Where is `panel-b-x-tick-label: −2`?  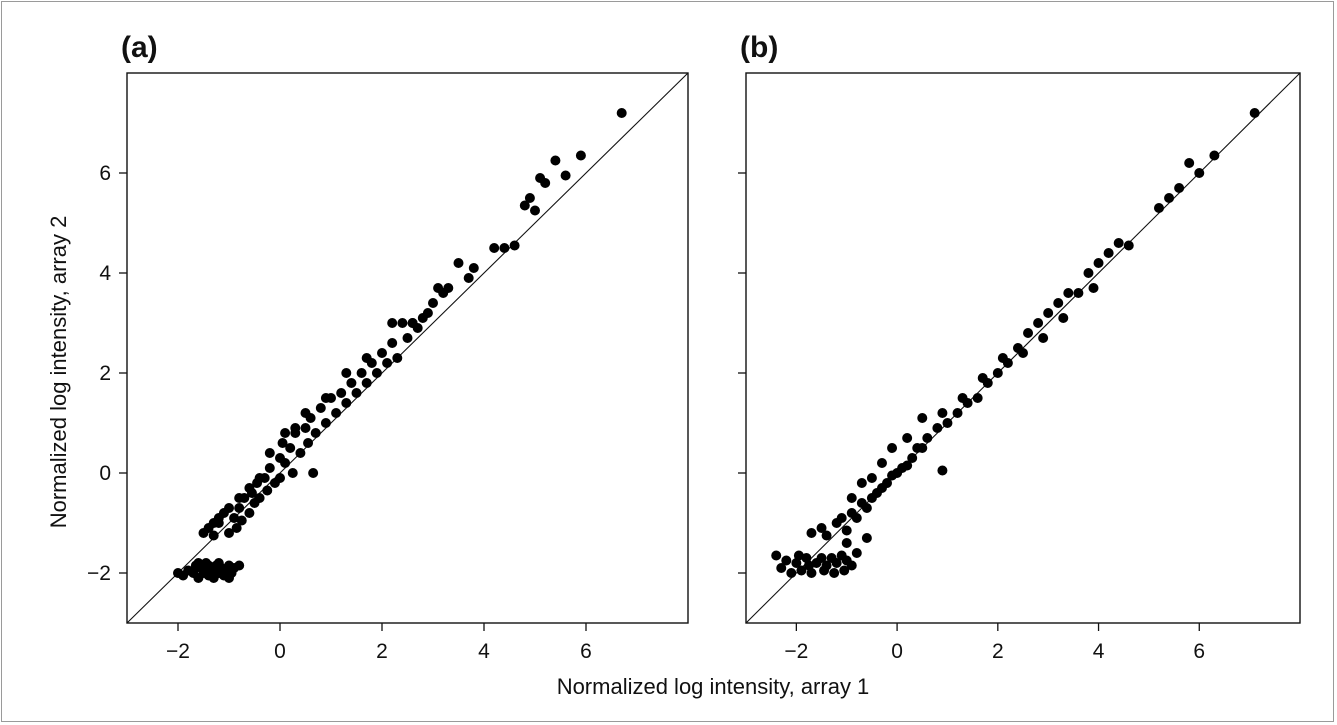 panel-b-x-tick-label: −2 is located at coordinates (796, 651).